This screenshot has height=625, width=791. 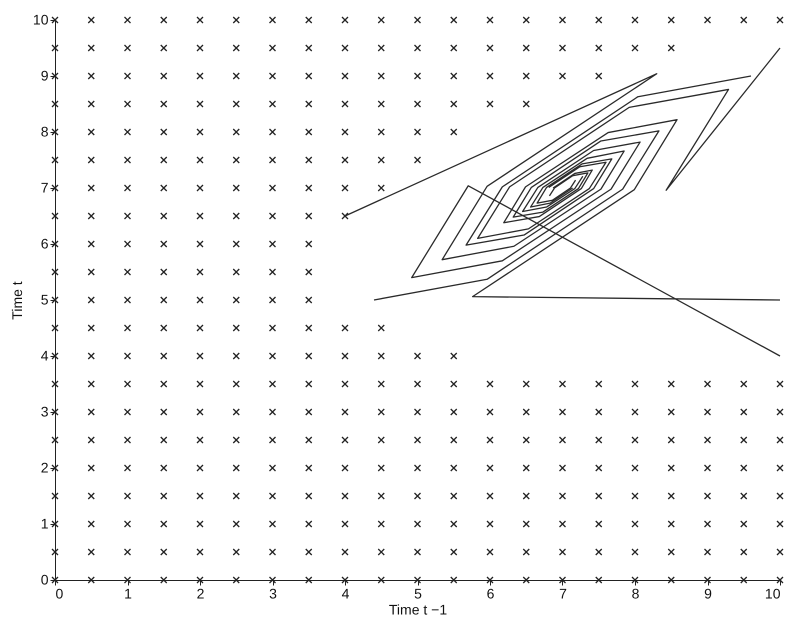 What do you see at coordinates (708, 594) in the screenshot?
I see `x-tick-label: 9` at bounding box center [708, 594].